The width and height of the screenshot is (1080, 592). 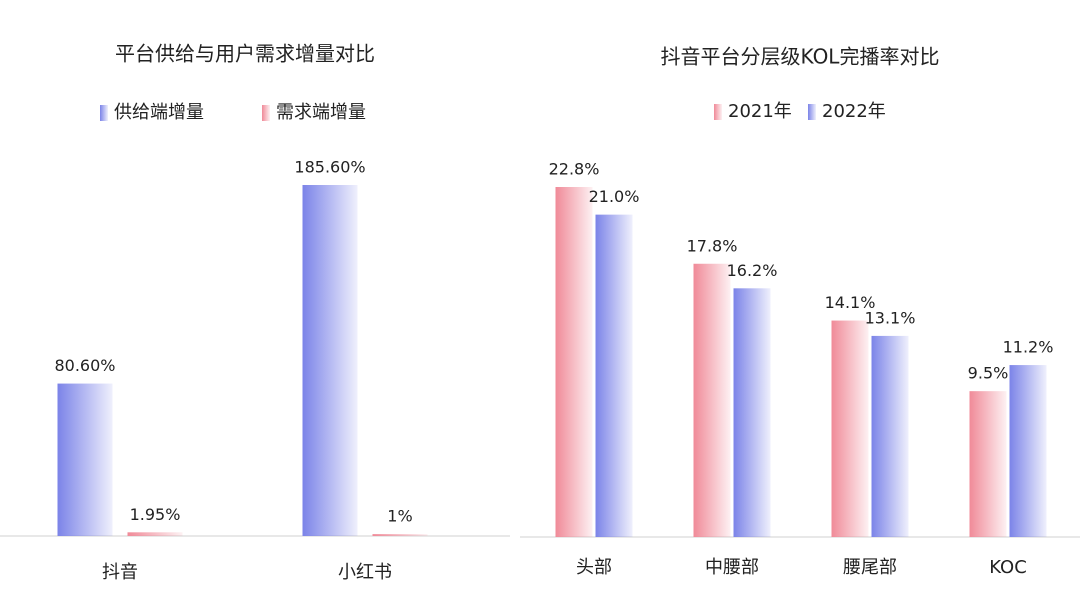 What do you see at coordinates (120, 572) in the screenshot?
I see `x-tick-label: 抖音` at bounding box center [120, 572].